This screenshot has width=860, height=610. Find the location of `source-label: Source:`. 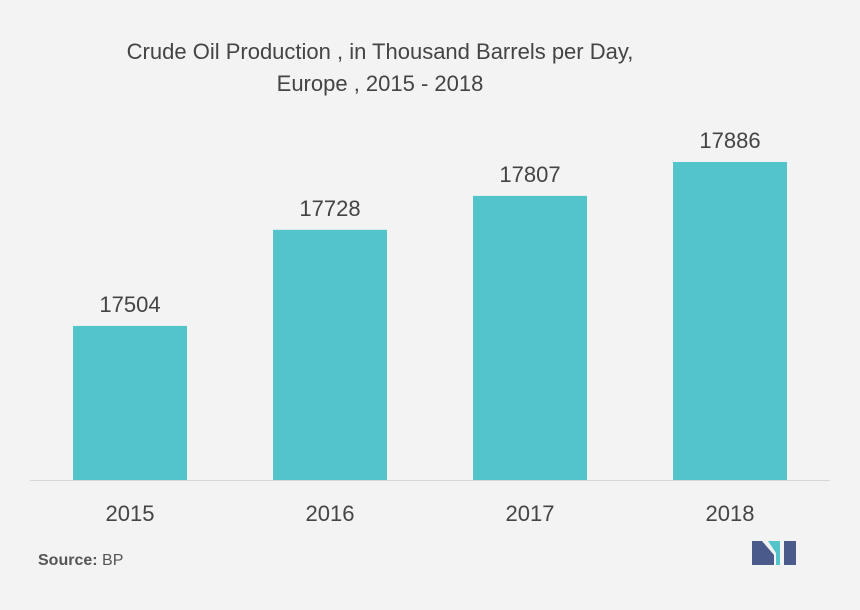

source-label: Source: is located at coordinates (68, 560).